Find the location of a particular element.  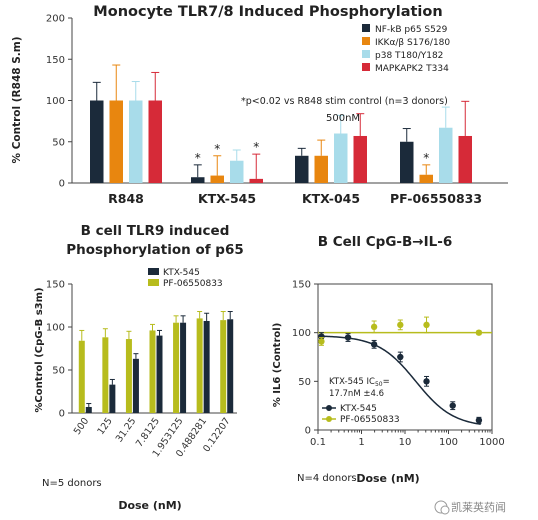

chart2-legend-label: PF-06550833 is located at coordinates (193, 284).